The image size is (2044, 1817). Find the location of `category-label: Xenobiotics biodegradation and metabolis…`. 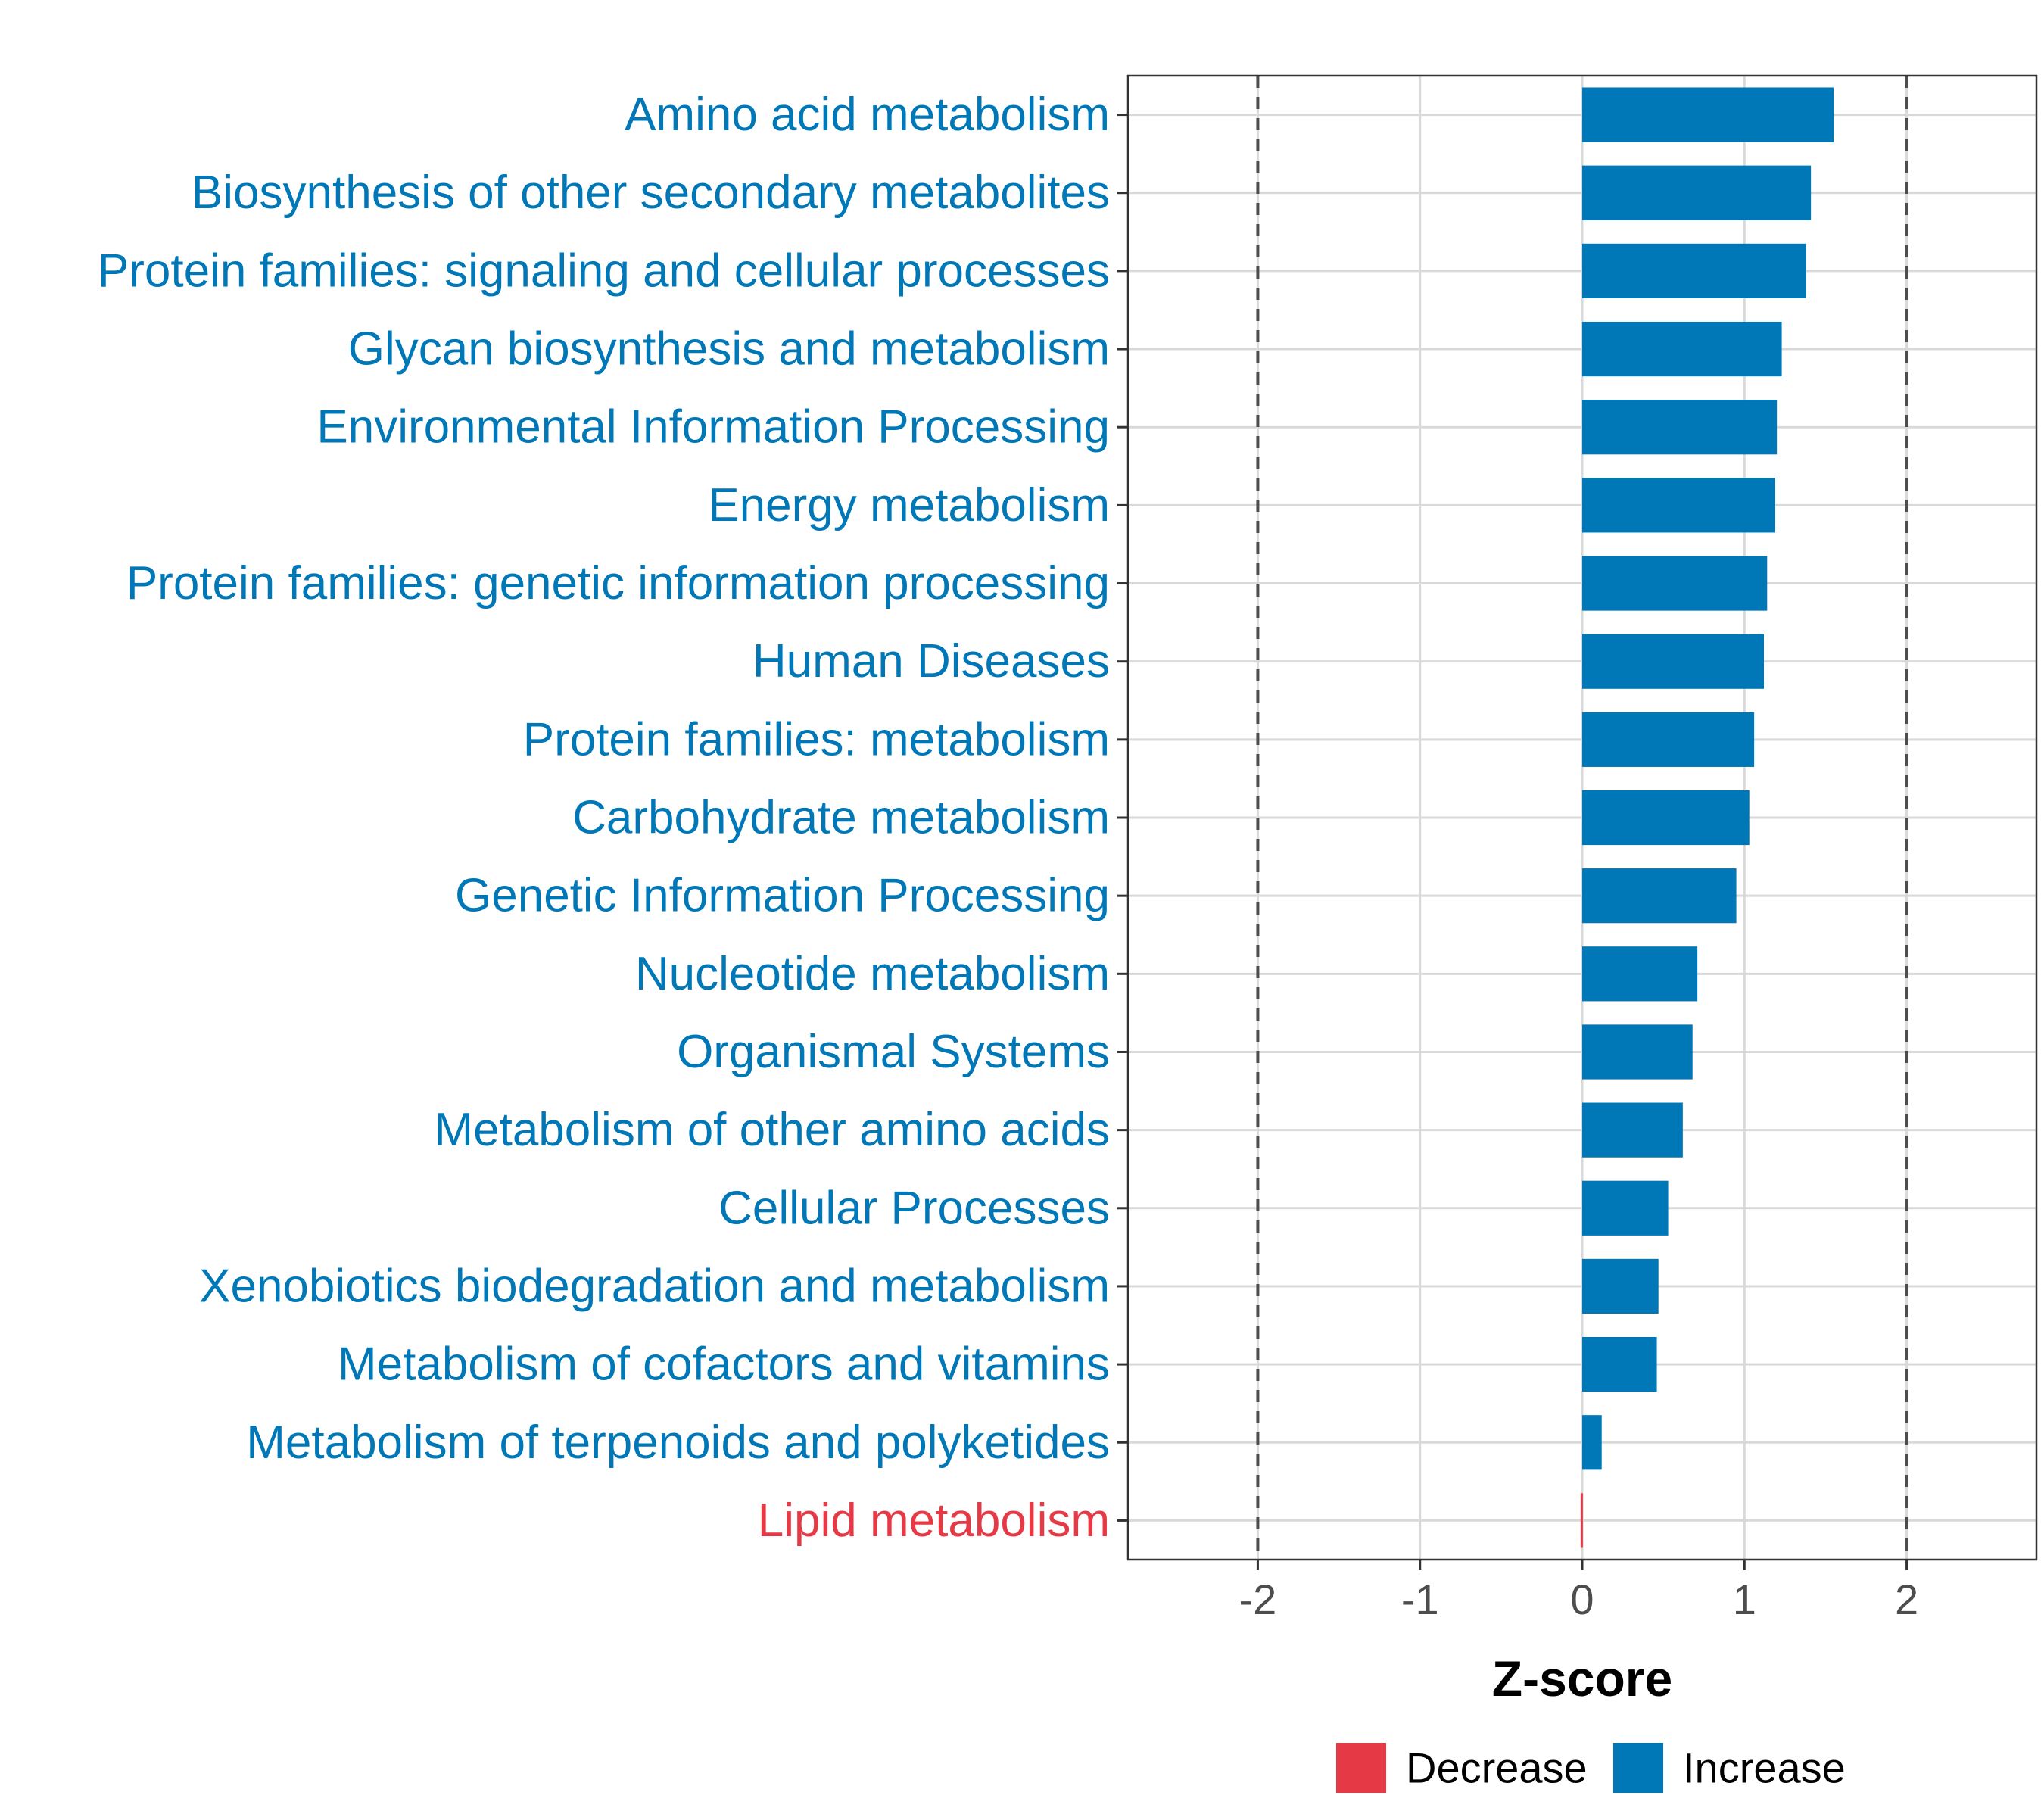

category-label: Xenobiotics biodegradation and metabolis… is located at coordinates (654, 1286).